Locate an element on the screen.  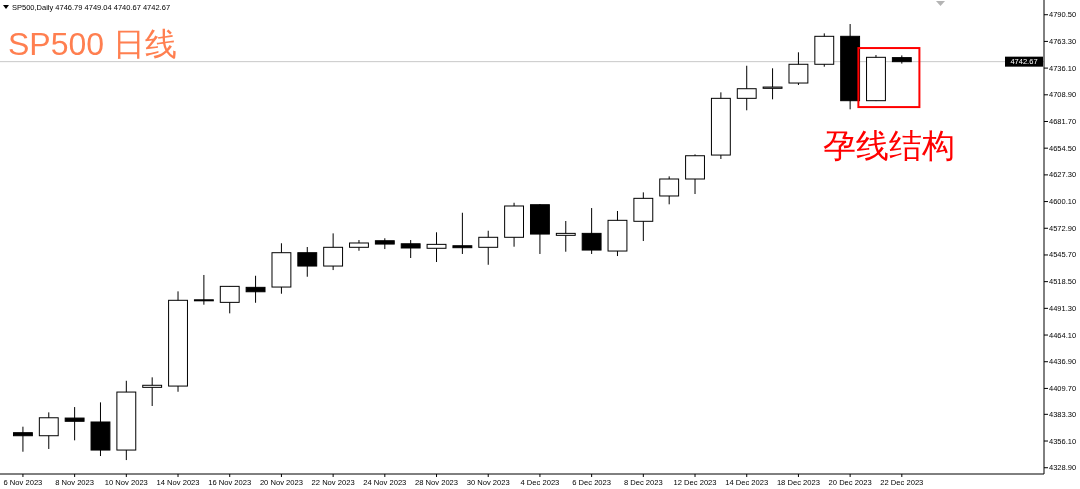
annotation: 孕线结构 is located at coordinates (888, 146).